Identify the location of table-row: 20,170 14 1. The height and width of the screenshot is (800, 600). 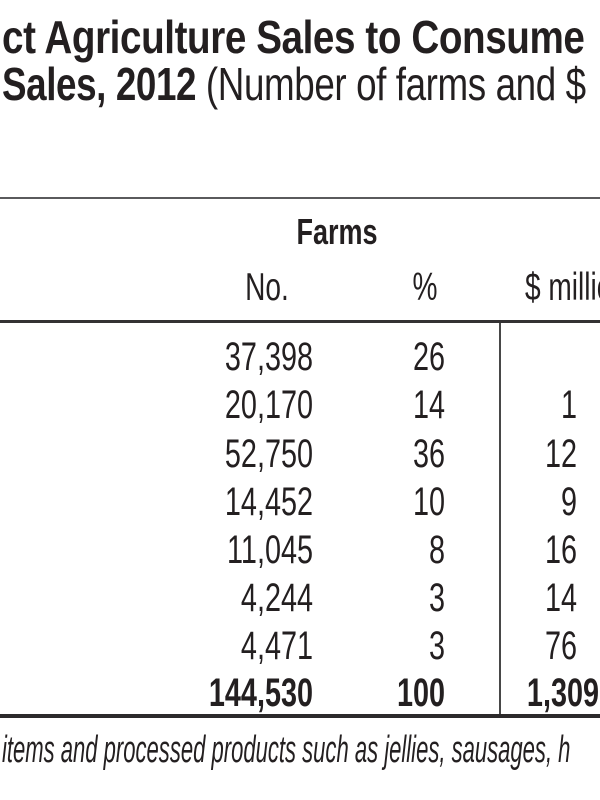
(300, 405).